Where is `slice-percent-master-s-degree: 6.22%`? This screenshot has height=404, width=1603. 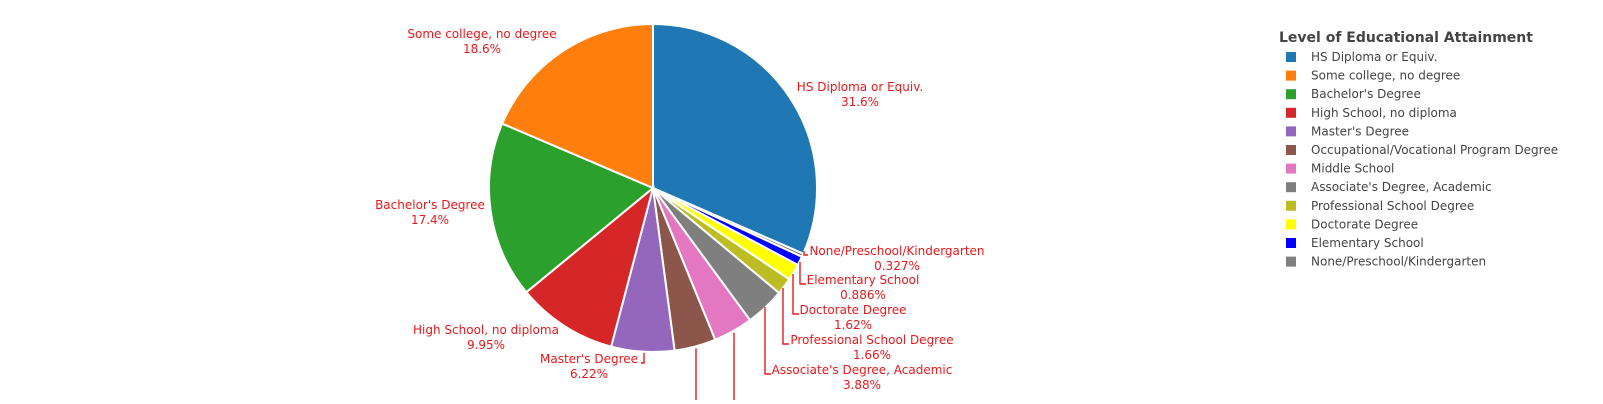
slice-percent-master-s-degree: 6.22% is located at coordinates (589, 374).